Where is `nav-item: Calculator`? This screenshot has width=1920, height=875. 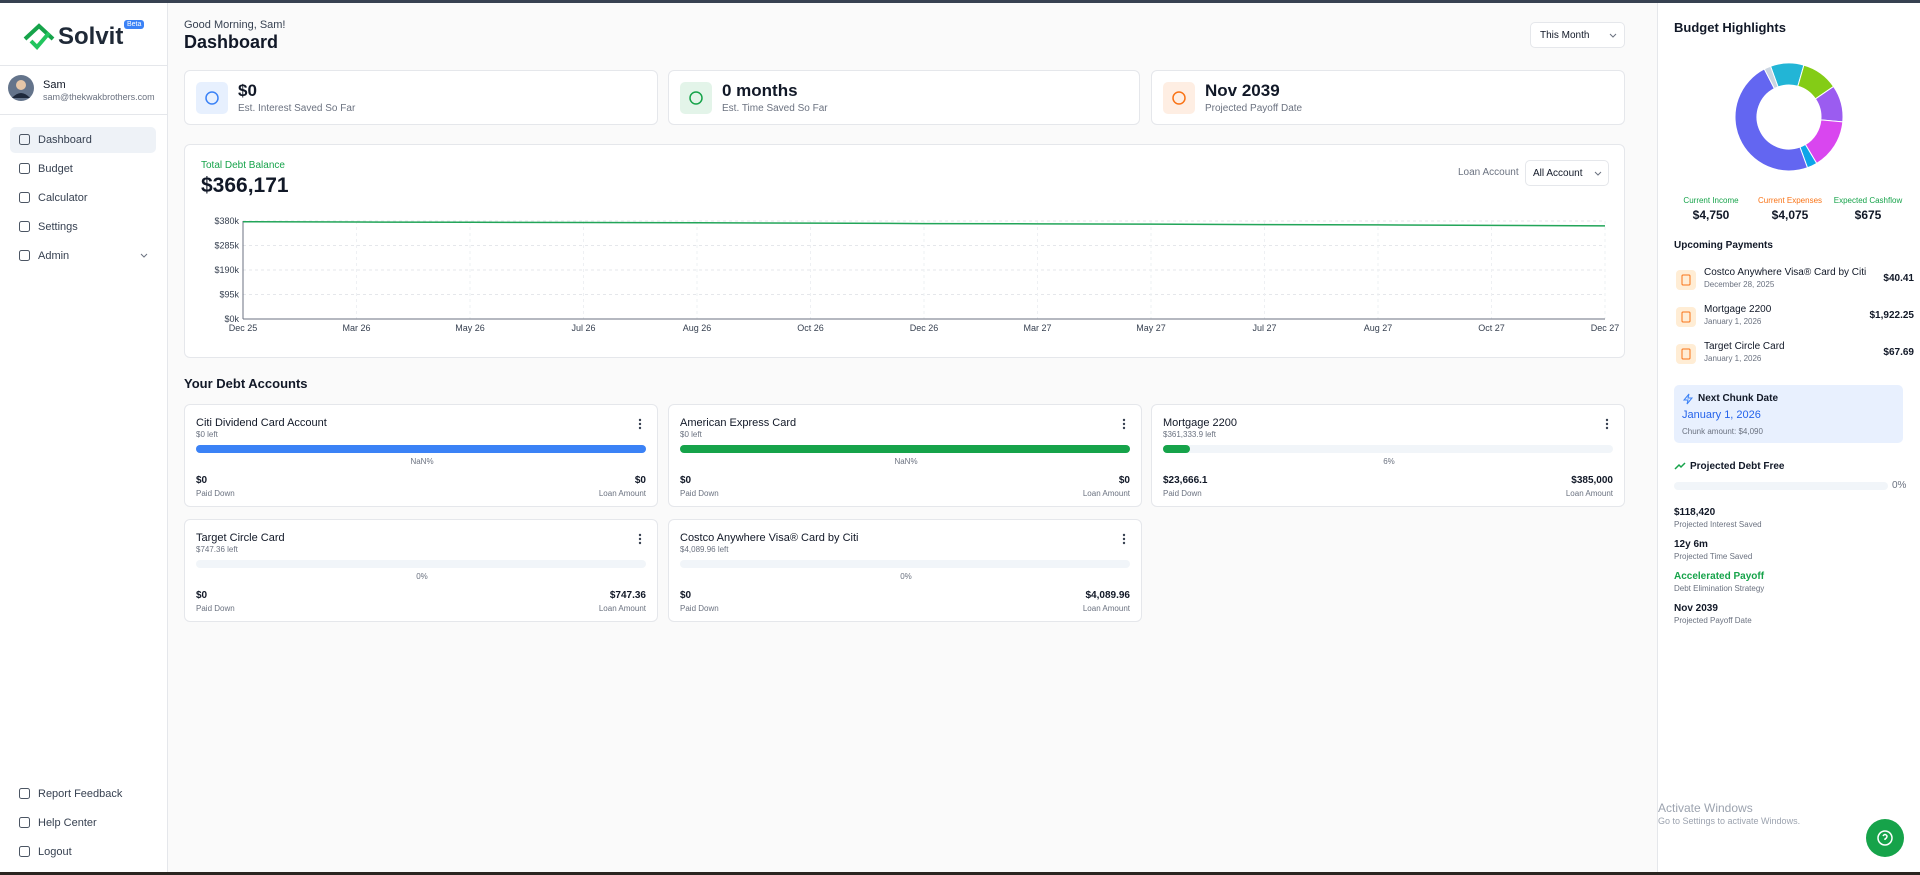
nav-item: Calculator is located at coordinates (83, 198).